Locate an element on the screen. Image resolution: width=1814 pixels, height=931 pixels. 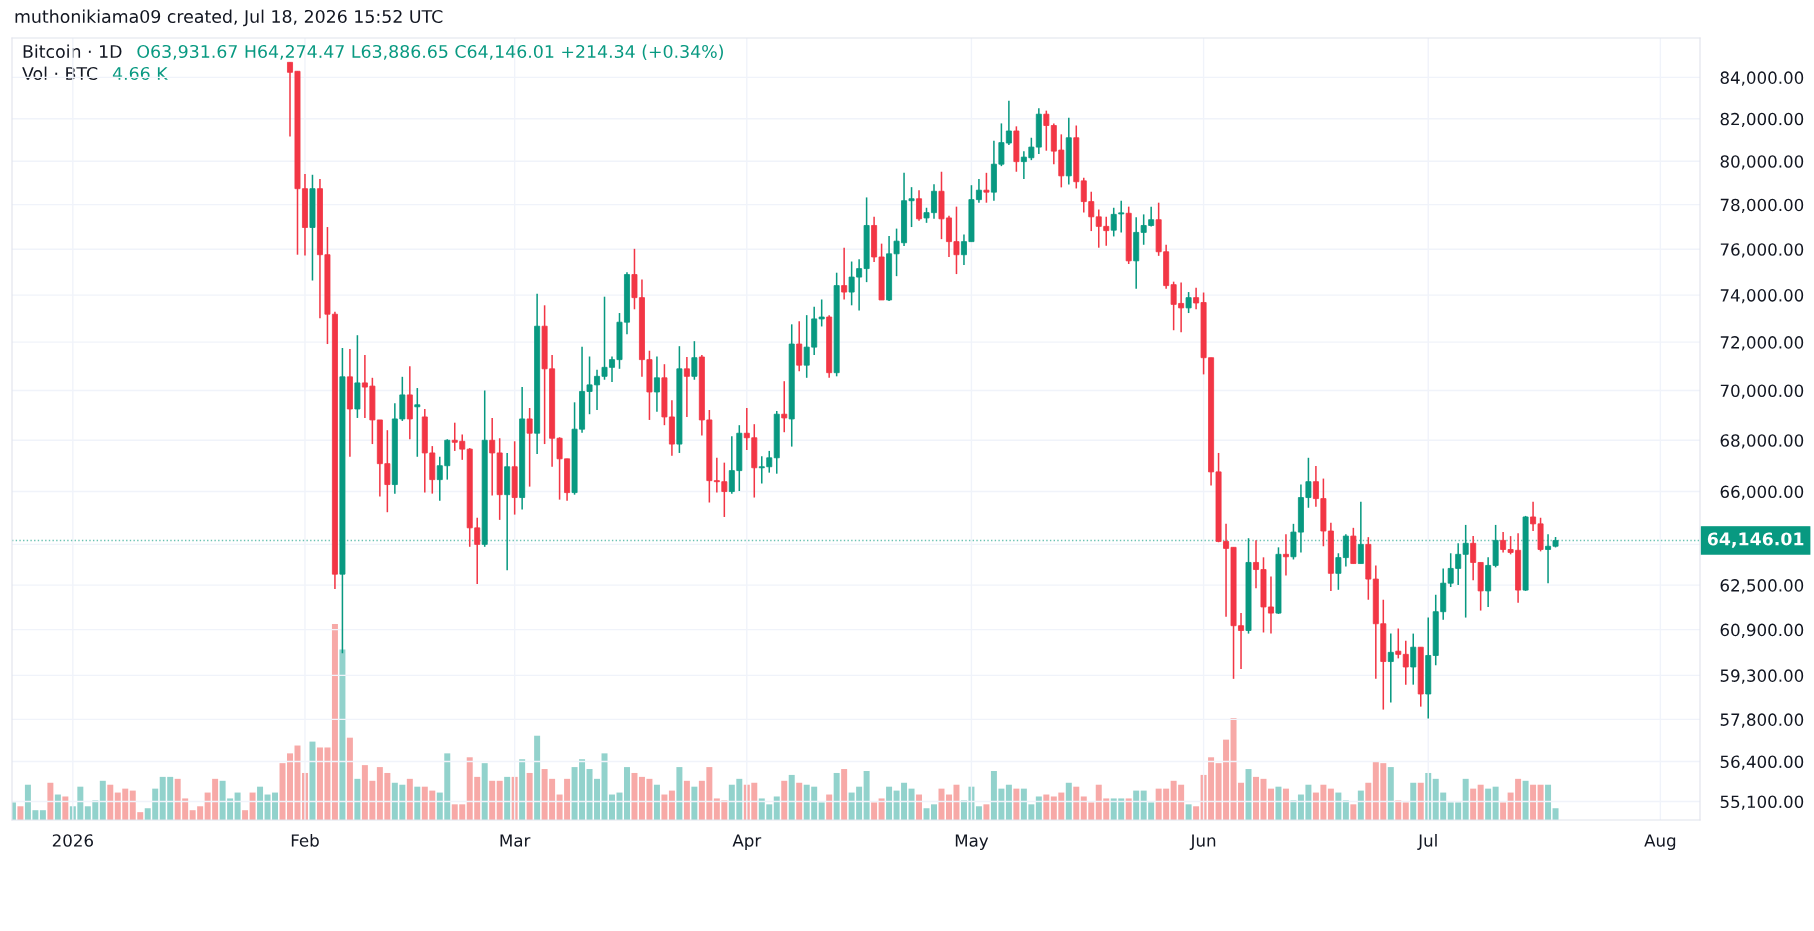
y-tick-label: 78,000.00 is located at coordinates (1762, 205).